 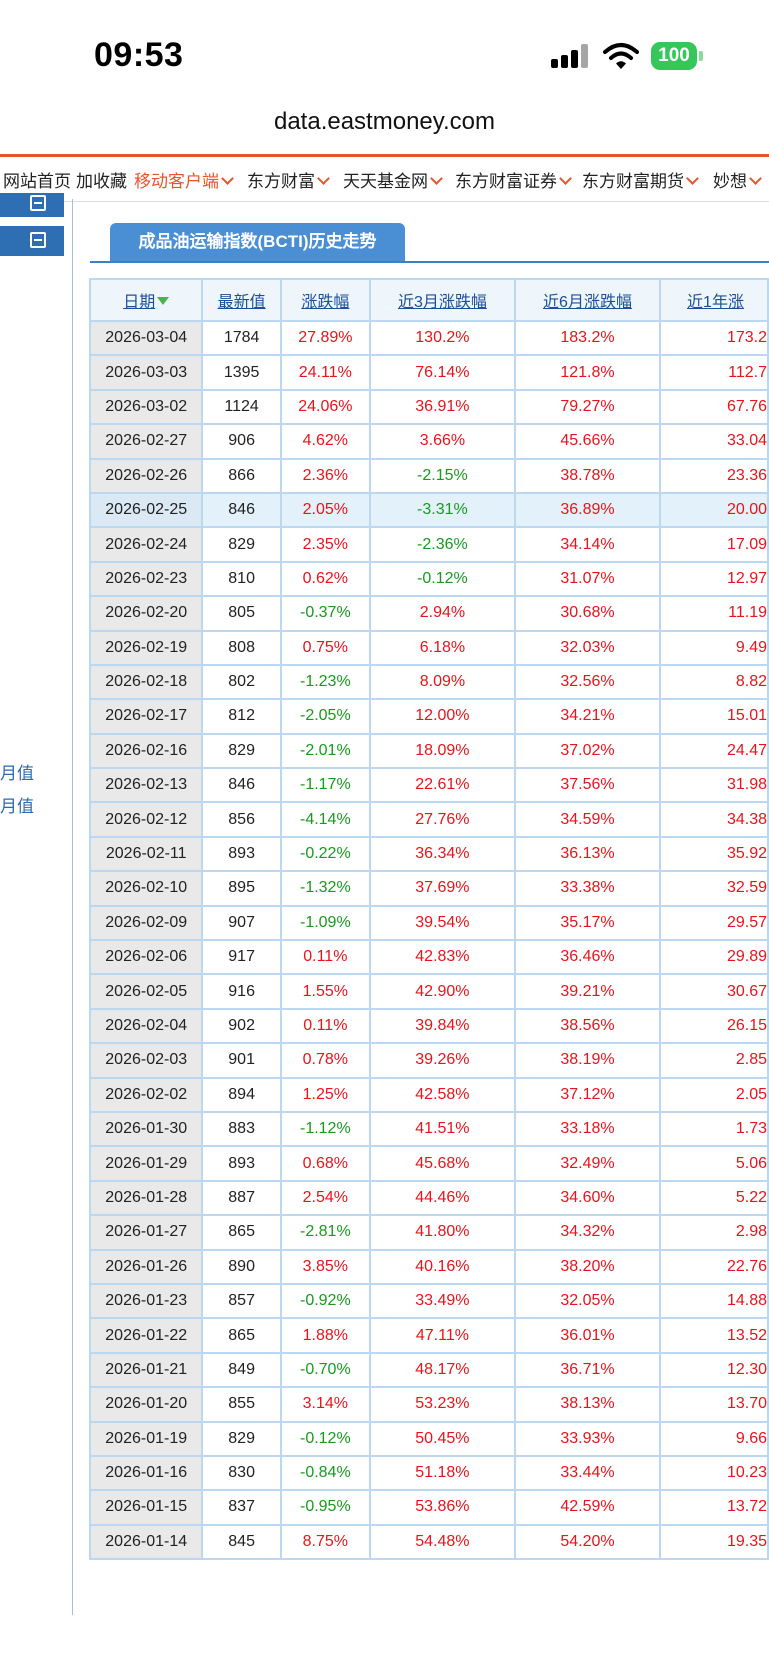 I want to click on cell-date: 2026-02-16, so click(x=146, y=751).